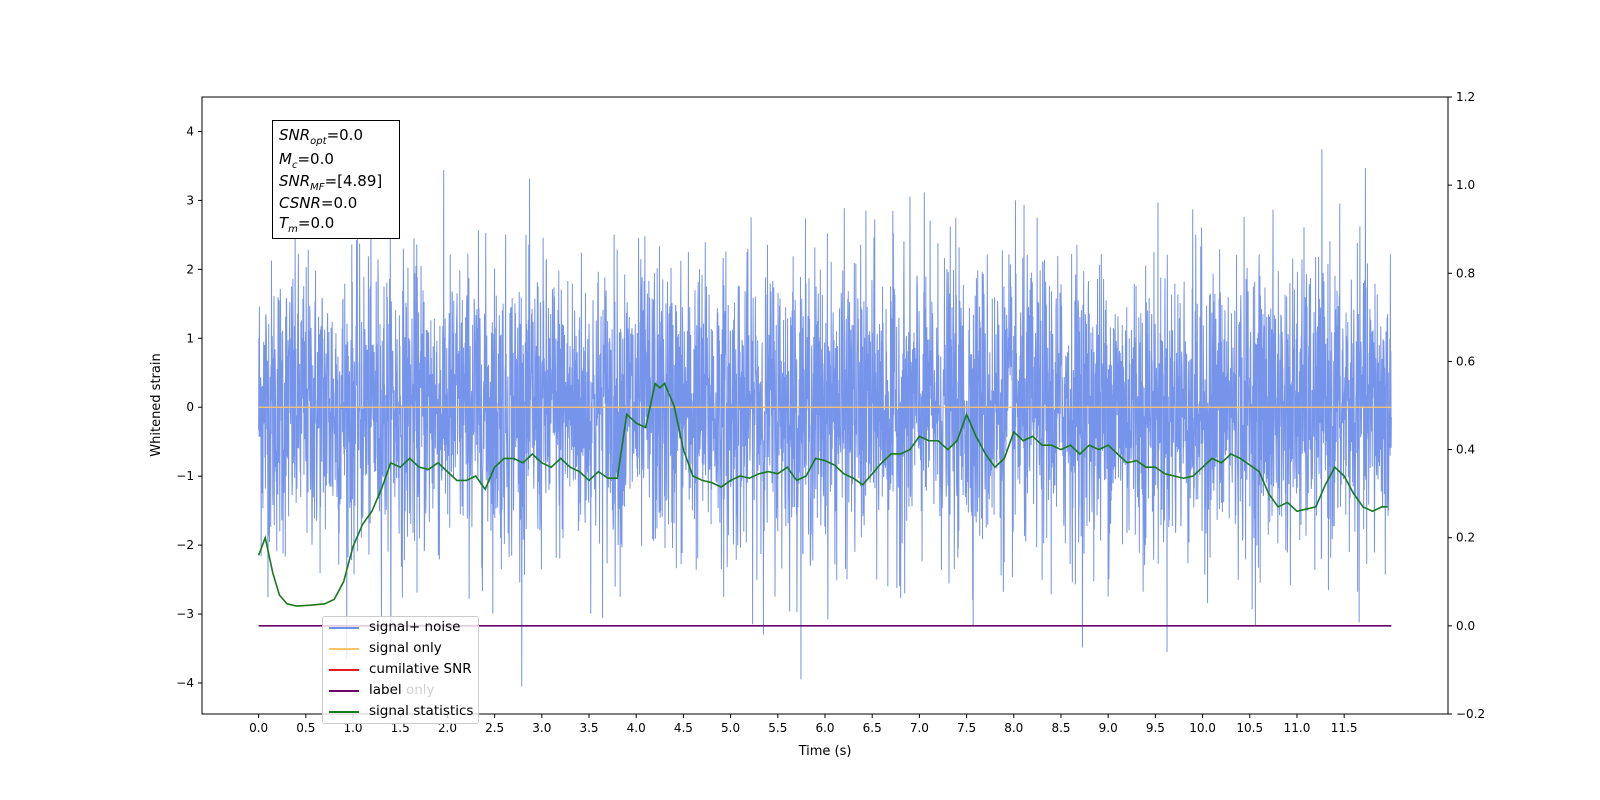 This screenshot has height=800, width=1600. I want to click on y-tick-label-right: 0.0, so click(1465, 626).